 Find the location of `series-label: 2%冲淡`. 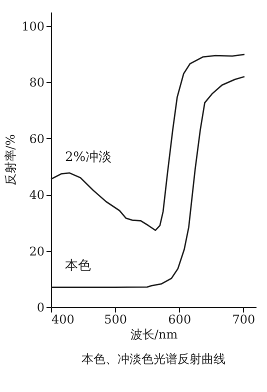

series-label: 2%冲淡 is located at coordinates (88, 158).